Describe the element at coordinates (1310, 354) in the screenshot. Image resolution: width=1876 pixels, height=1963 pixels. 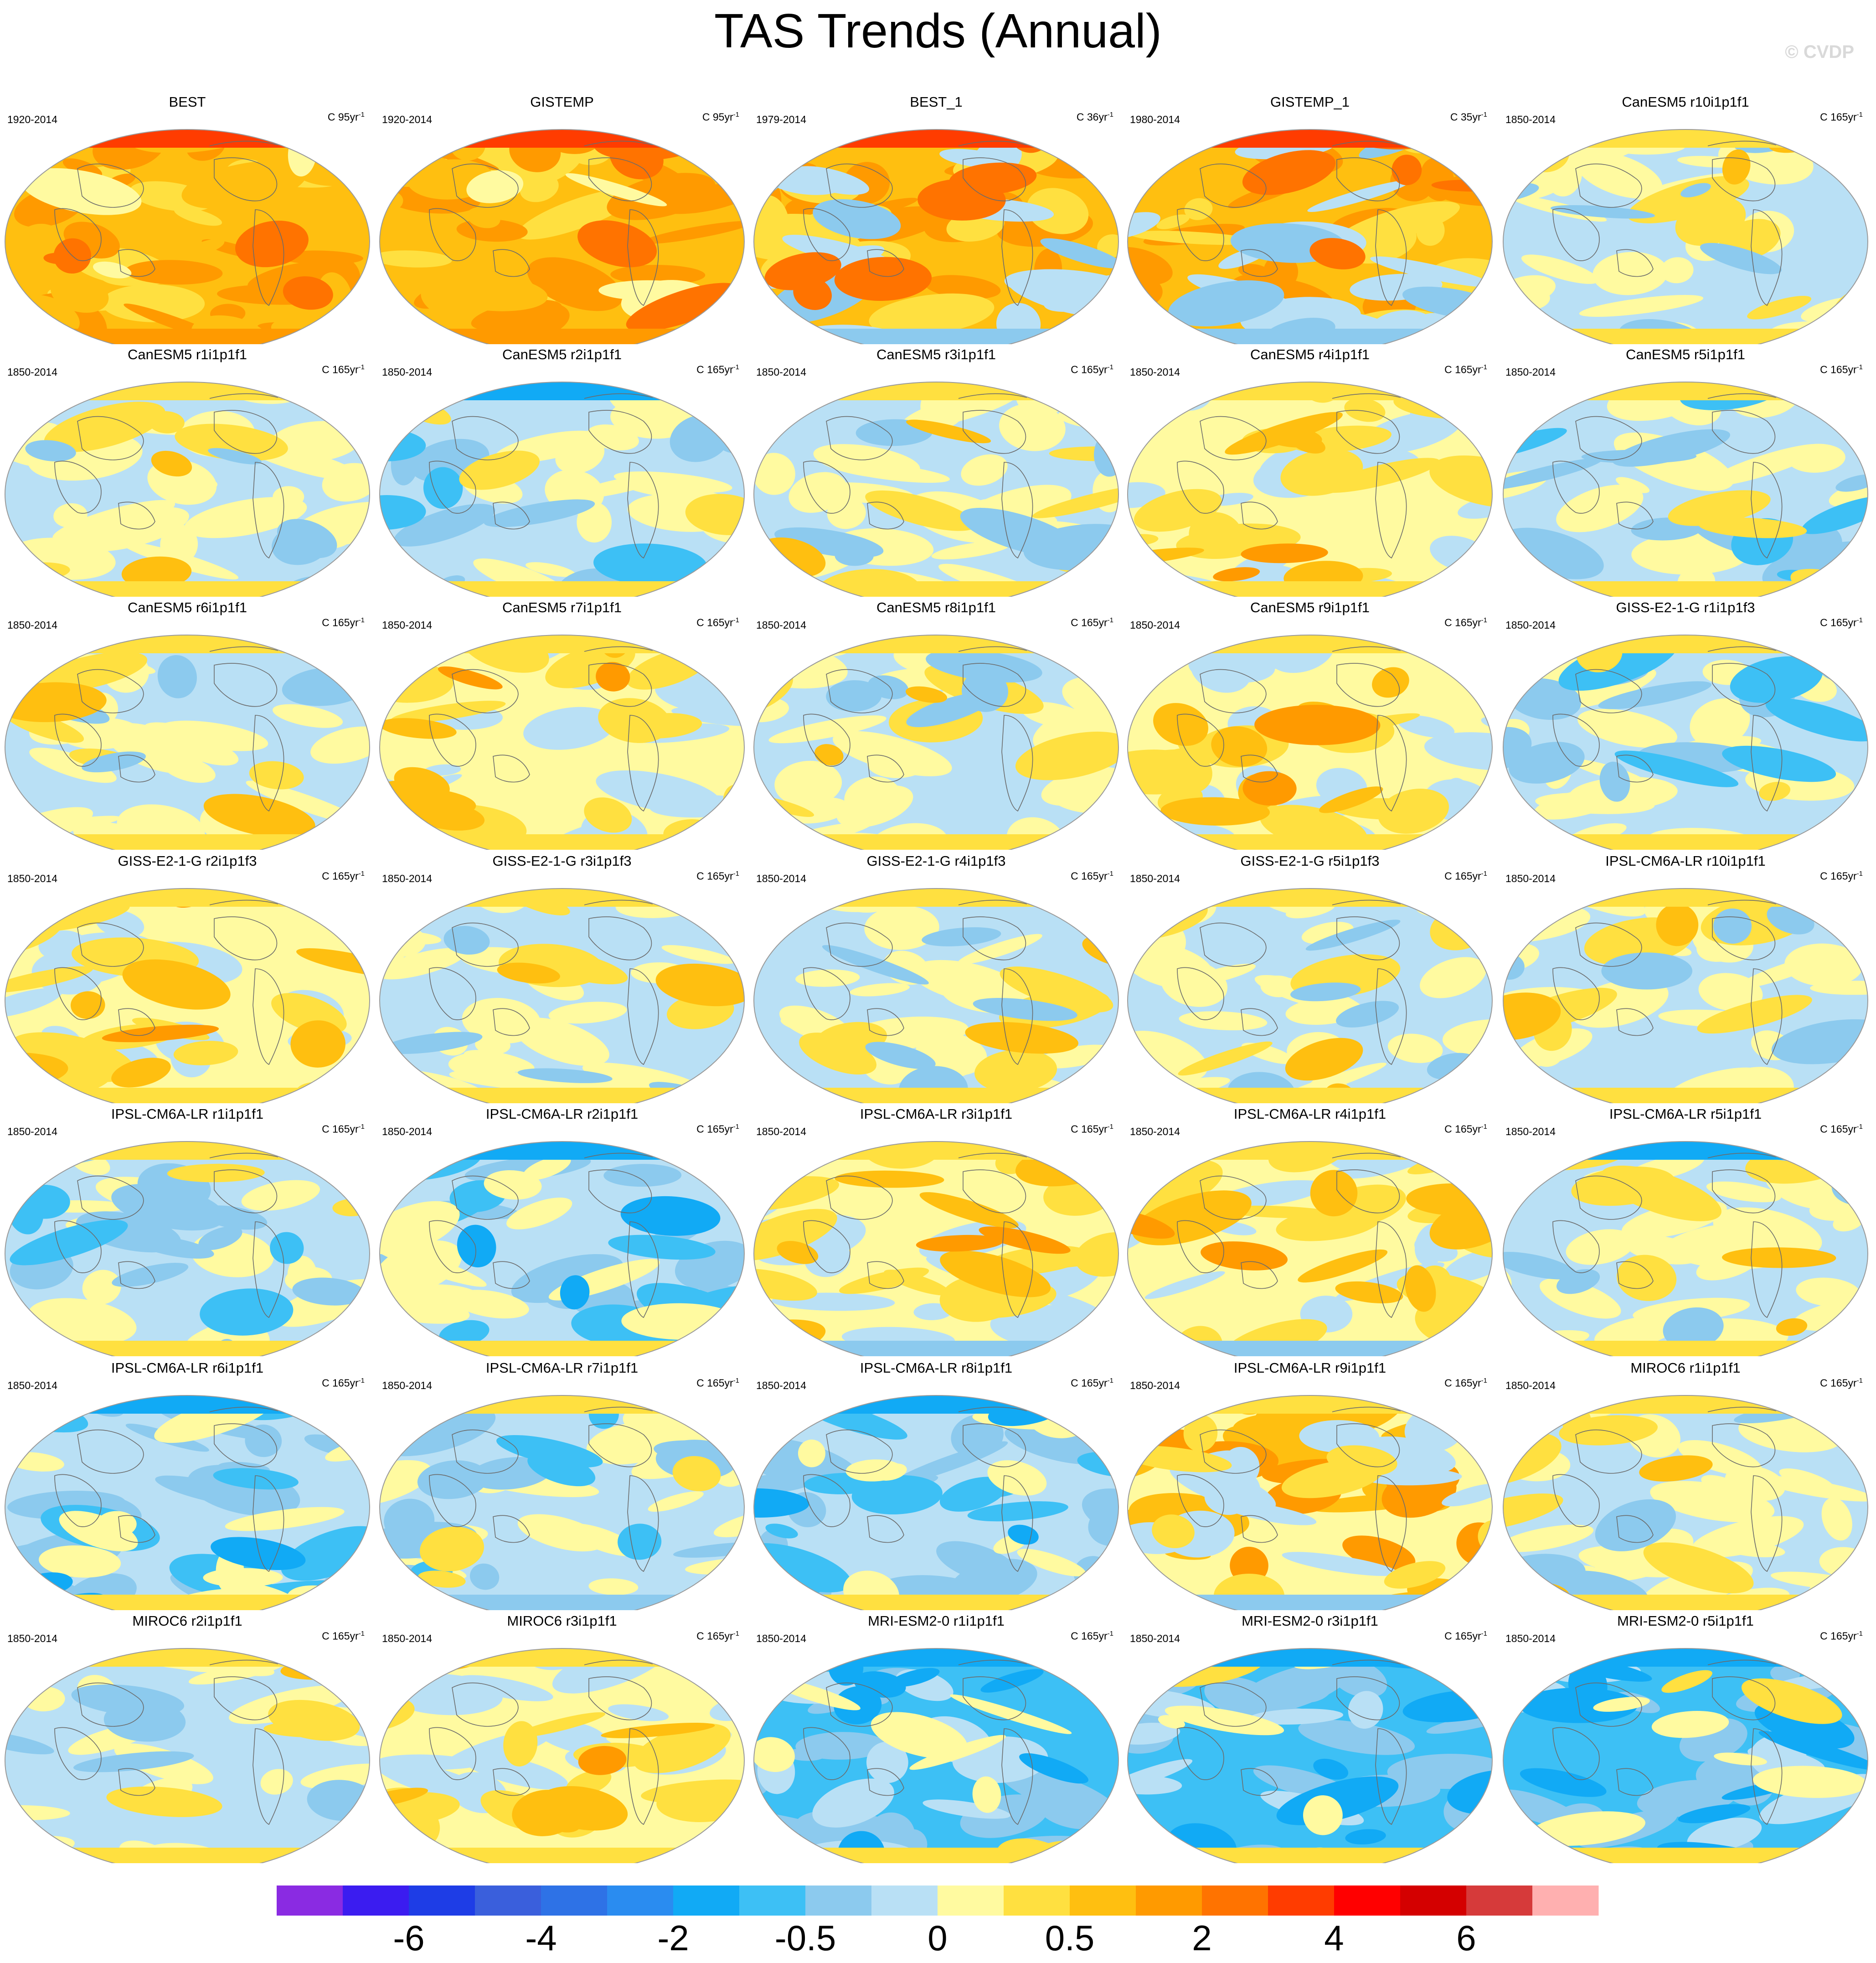
I see `panel-title: CanESM5 r4i1p1f1` at that location.